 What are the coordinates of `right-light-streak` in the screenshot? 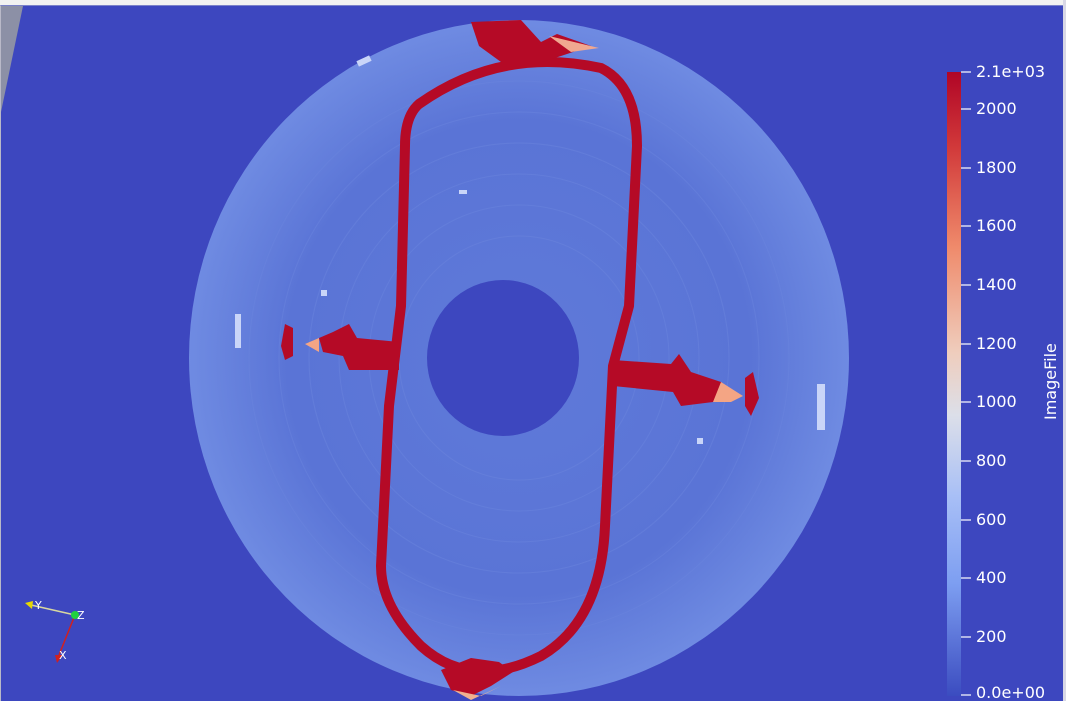 It's located at (821, 407).